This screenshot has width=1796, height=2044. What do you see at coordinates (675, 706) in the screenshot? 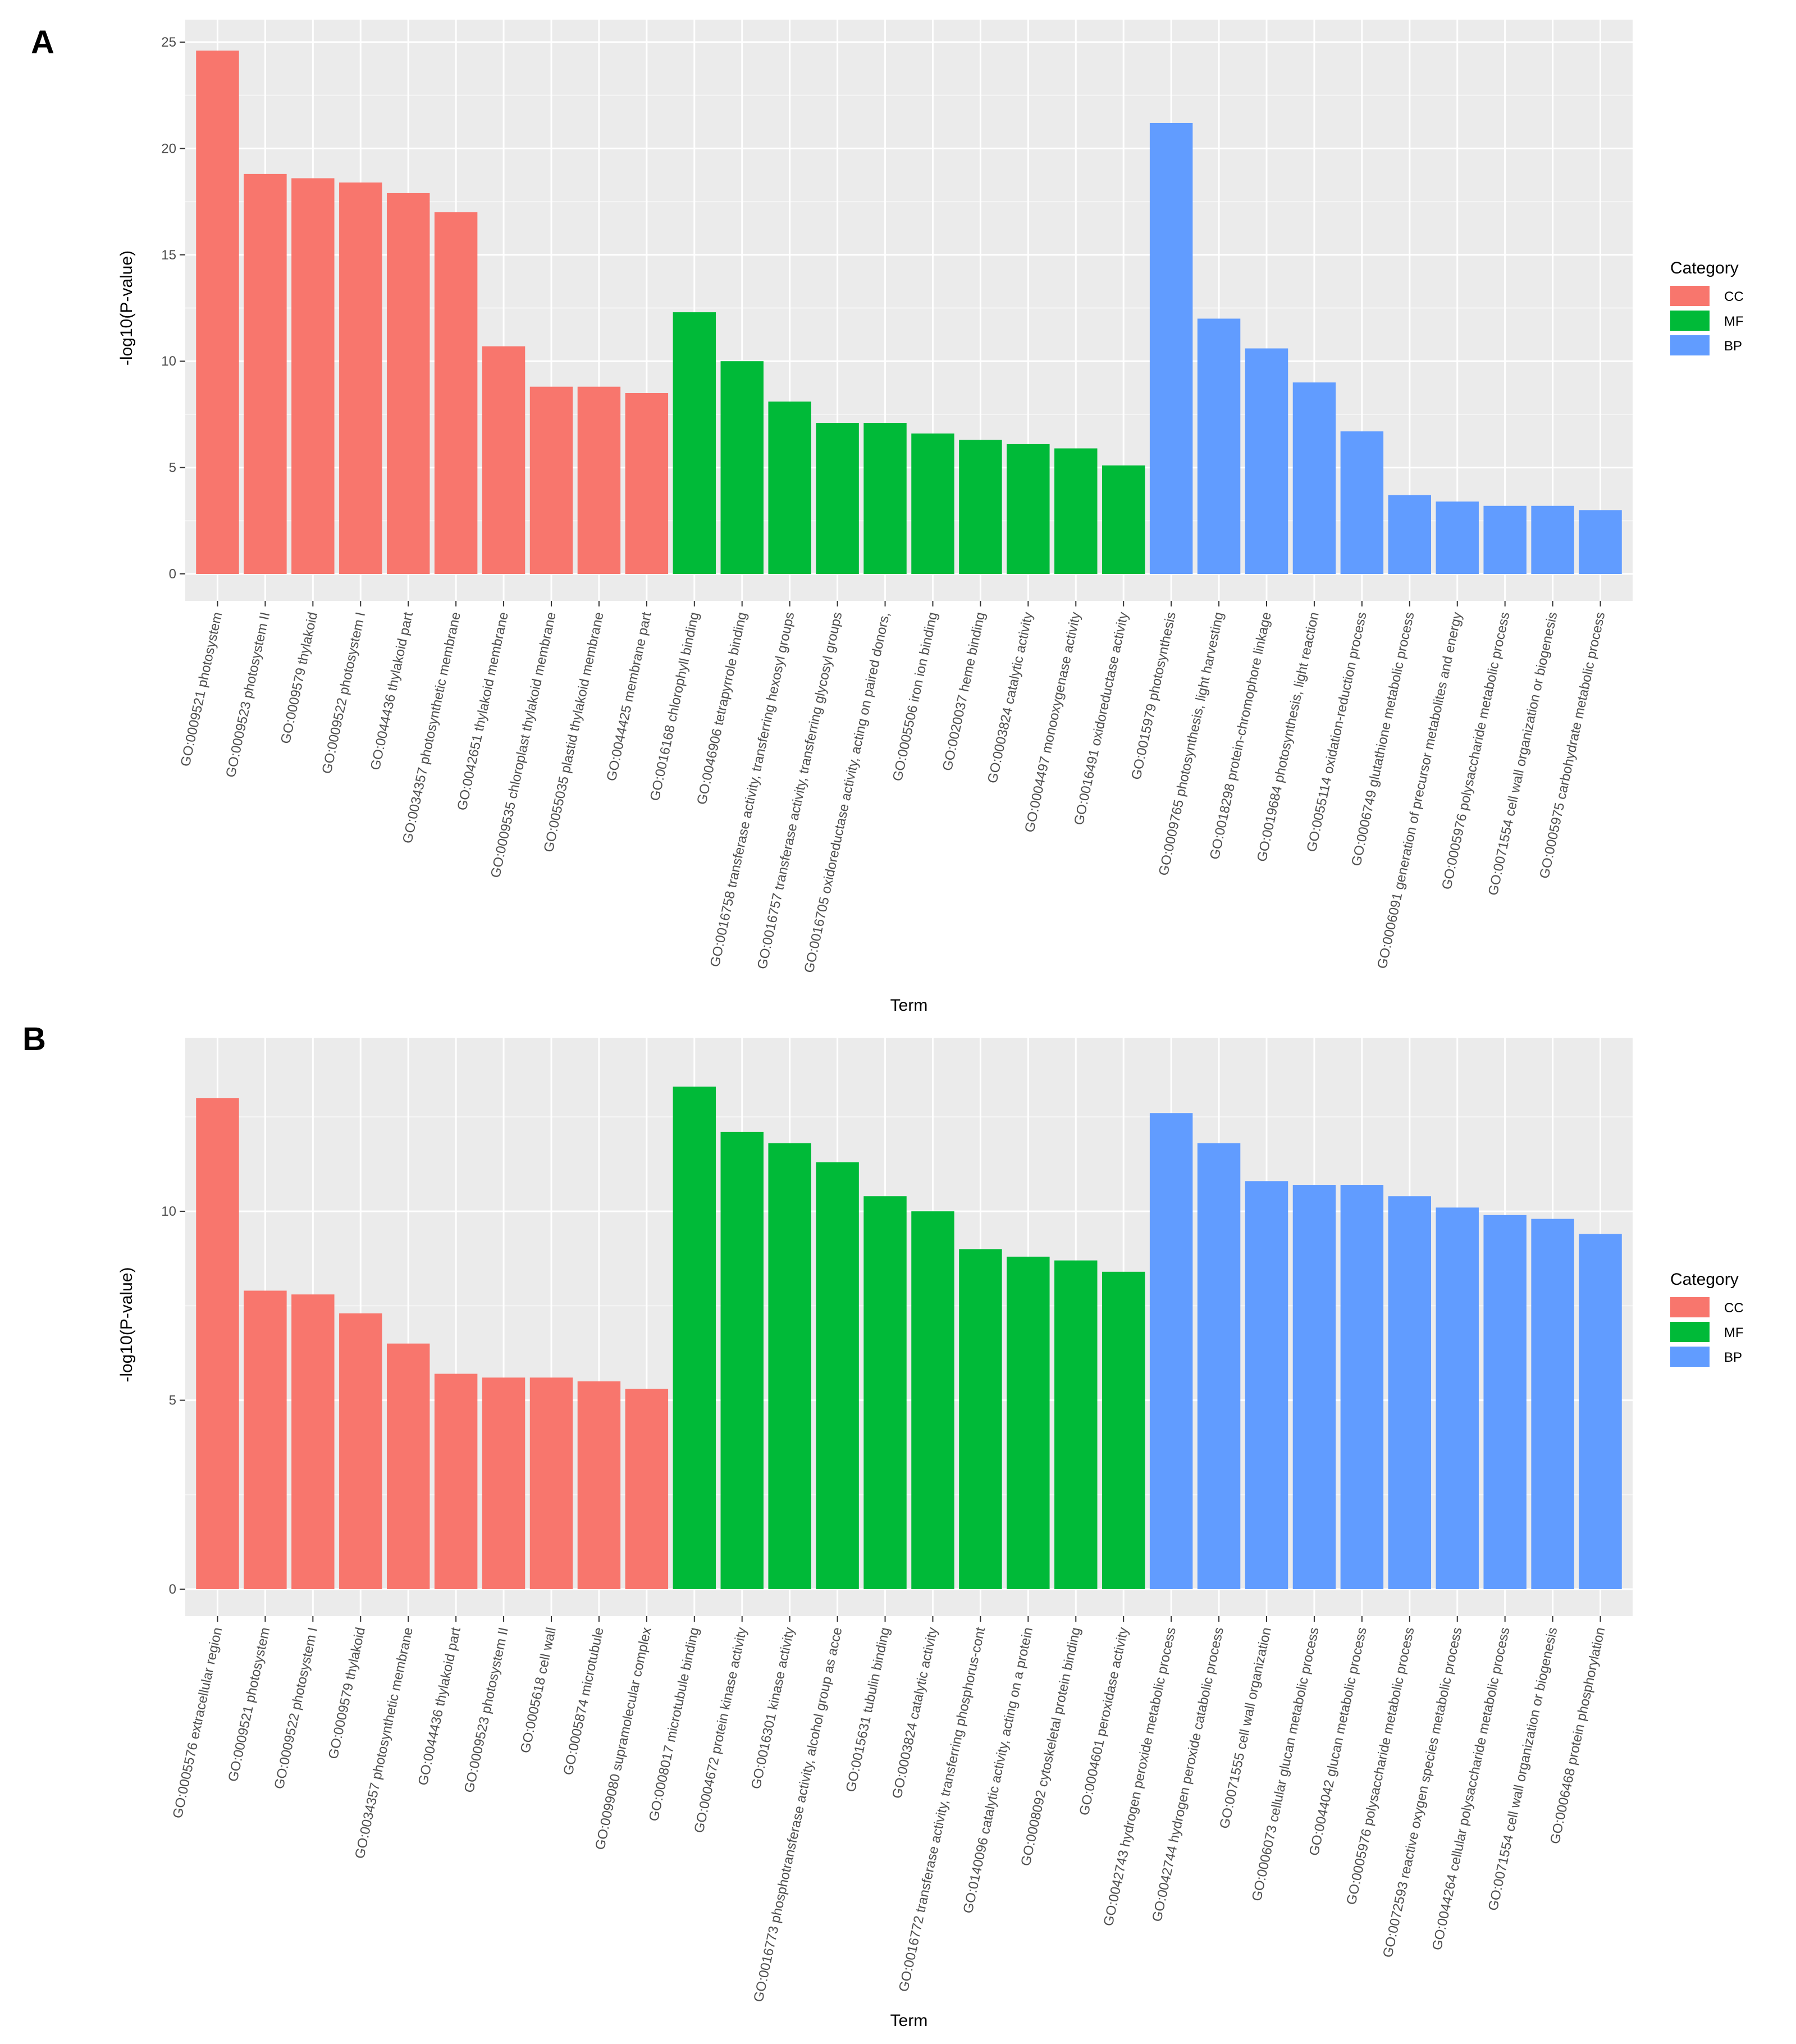
I see `x-tick-label: GO:0016168 chlorophyll binding` at bounding box center [675, 706].